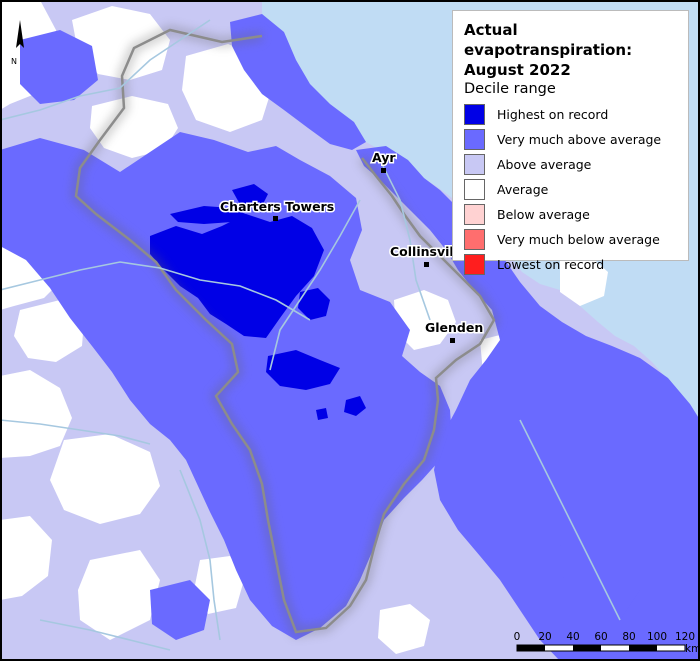 The width and height of the screenshot is (700, 661). Describe the element at coordinates (548, 40) in the screenshot. I see `legend-title-line1: Actual evapotranspiration:` at that location.